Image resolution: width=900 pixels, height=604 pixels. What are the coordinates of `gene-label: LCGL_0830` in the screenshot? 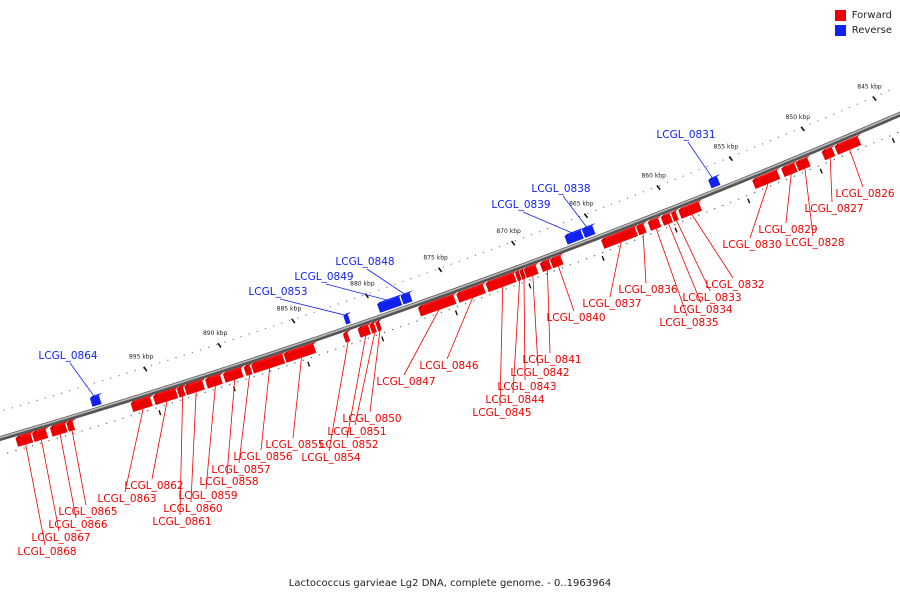 It's located at (751, 245).